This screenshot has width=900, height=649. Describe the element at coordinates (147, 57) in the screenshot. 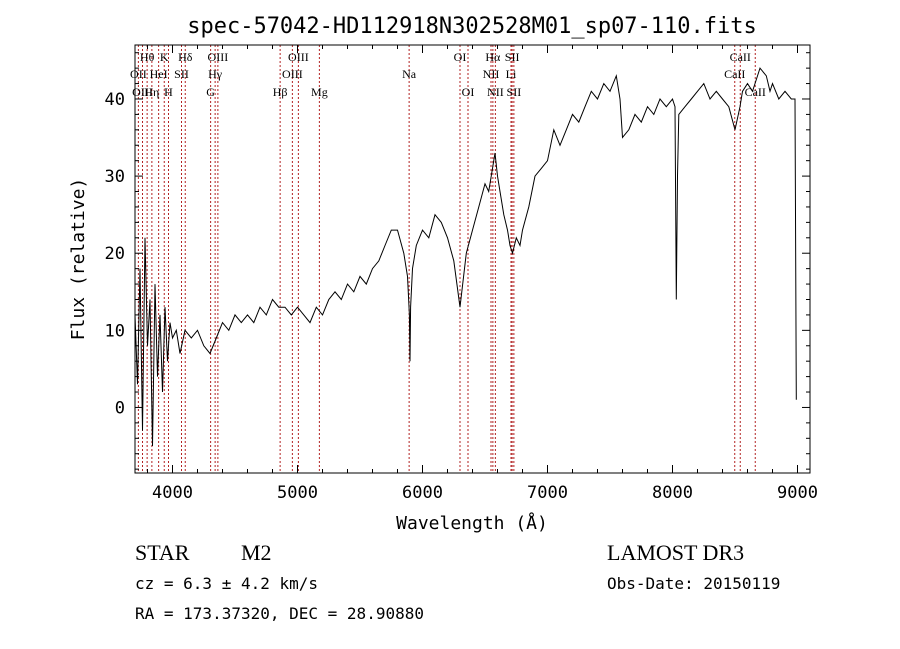

I see `line-label: Hθ` at that location.